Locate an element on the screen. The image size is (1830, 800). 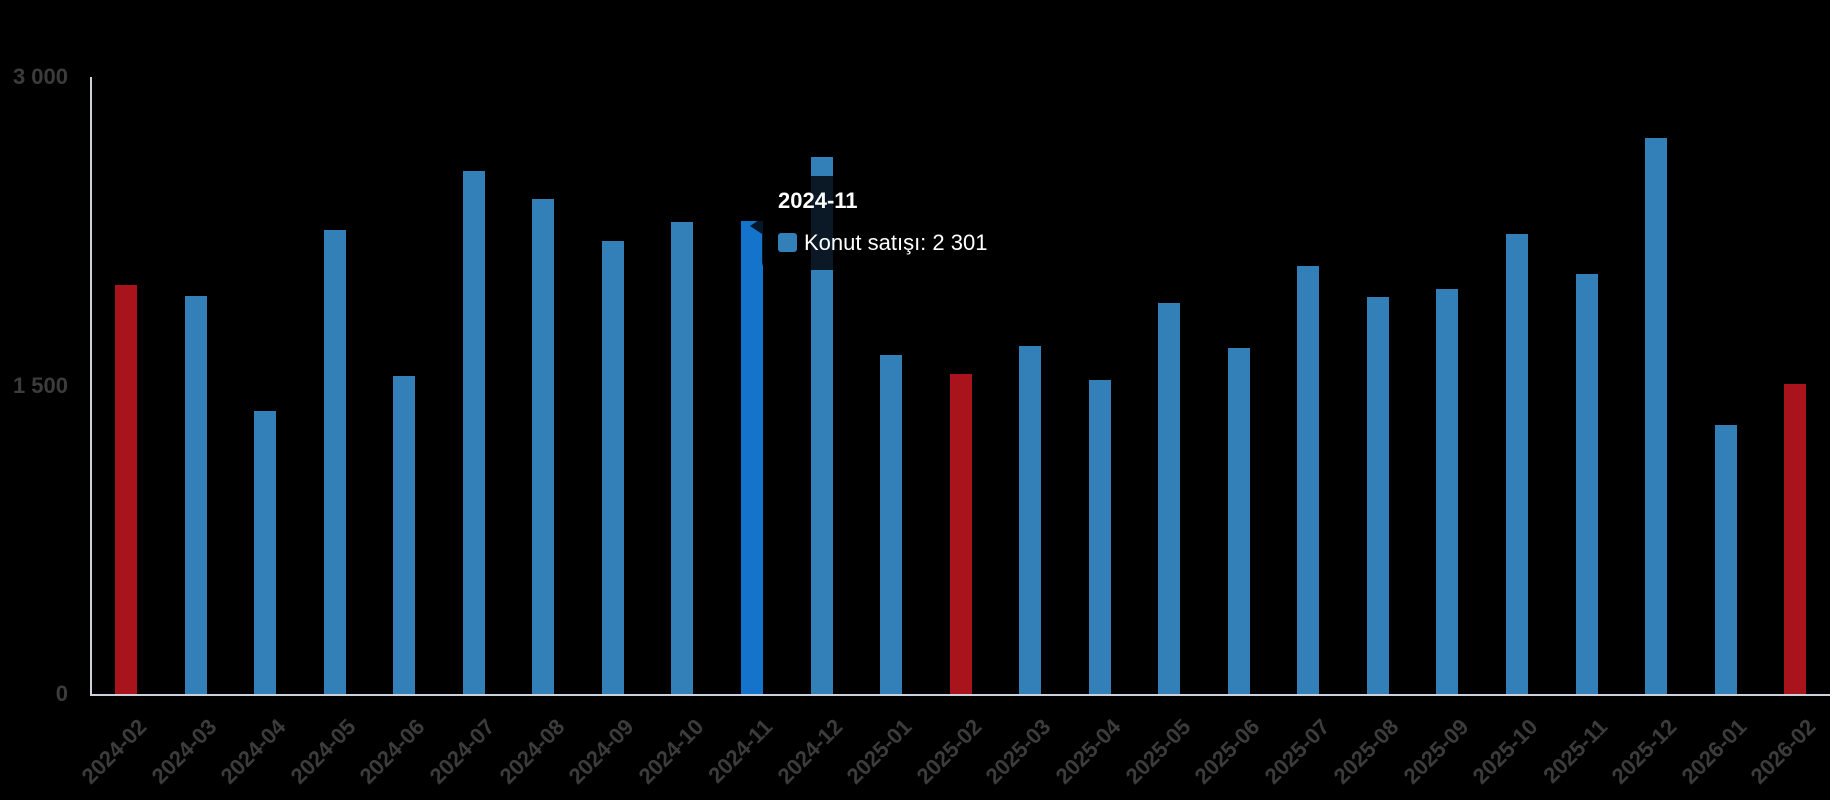
y-axis-tick-label: 3 000 is located at coordinates (40, 76).